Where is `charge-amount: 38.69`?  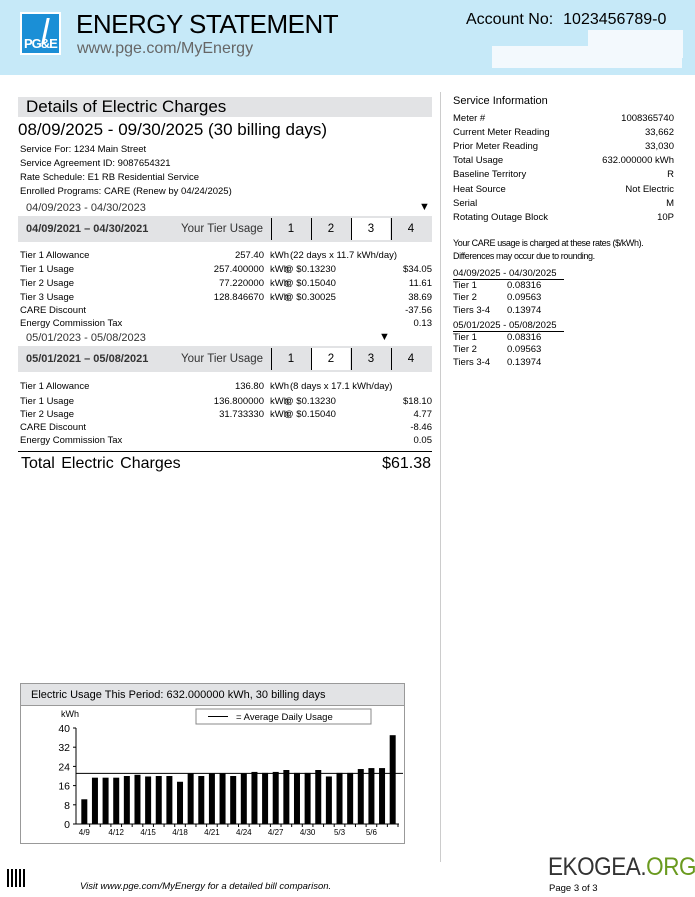 charge-amount: 38.69 is located at coordinates (420, 297).